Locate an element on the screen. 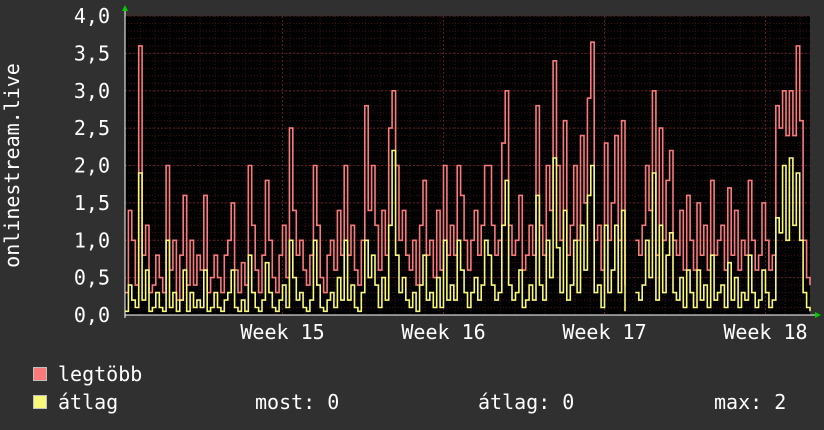 Image resolution: width=824 pixels, height=430 pixels. x-tick-label: Week 15 is located at coordinates (282, 332).